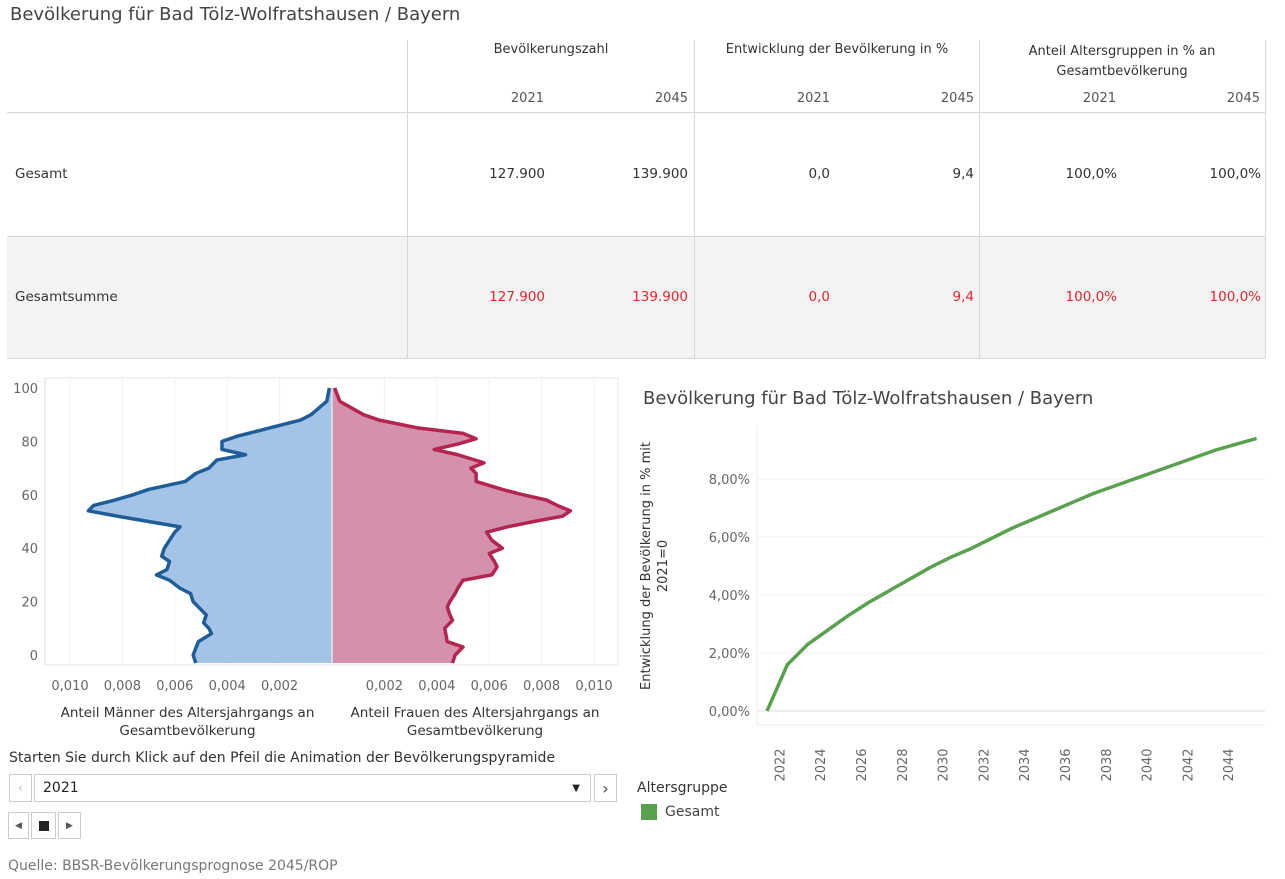 The height and width of the screenshot is (879, 1285). What do you see at coordinates (1229, 764) in the screenshot?
I see `x-tick-label: 2044` at bounding box center [1229, 764].